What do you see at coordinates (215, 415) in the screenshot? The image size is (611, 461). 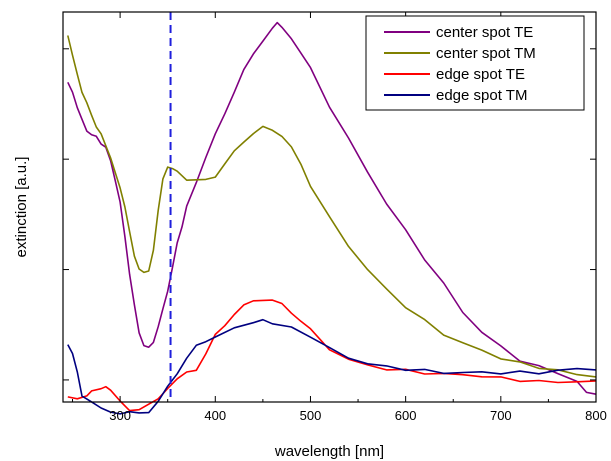 I see `x-tick-label-400: 400` at bounding box center [215, 415].